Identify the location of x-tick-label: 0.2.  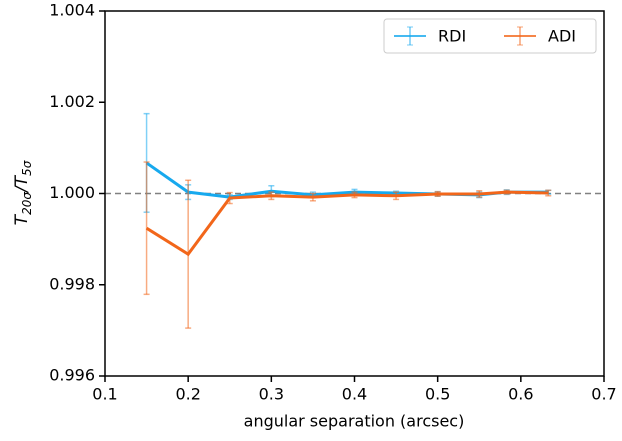
(187, 394).